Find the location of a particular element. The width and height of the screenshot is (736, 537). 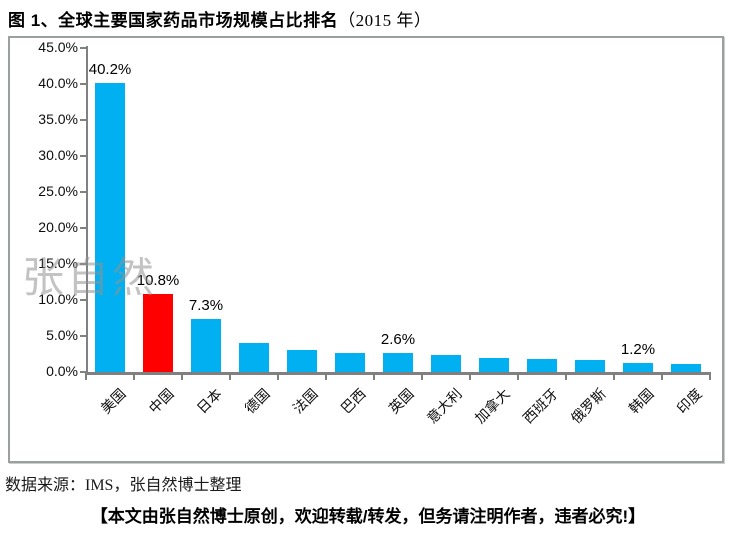

bar-4-德国 is located at coordinates (254, 357).